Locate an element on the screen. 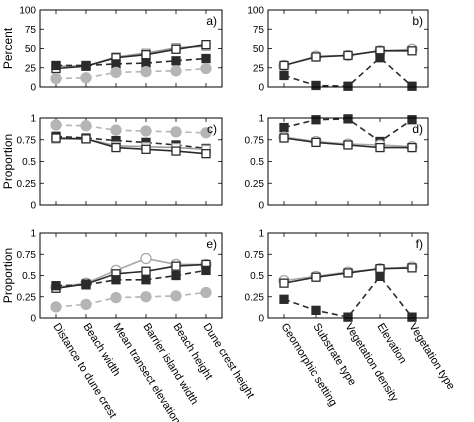  series-line-dark-open-square is located at coordinates (131, 146).